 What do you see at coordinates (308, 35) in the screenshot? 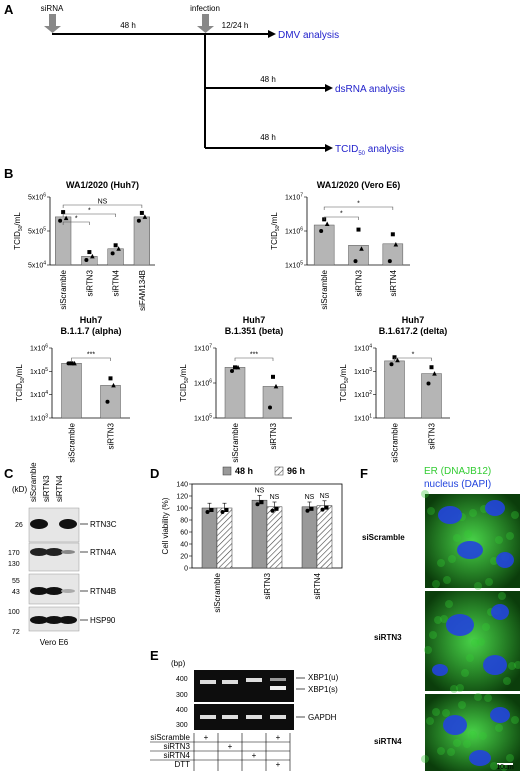
I see `dmv-analysis: DMV analysis` at bounding box center [308, 35].